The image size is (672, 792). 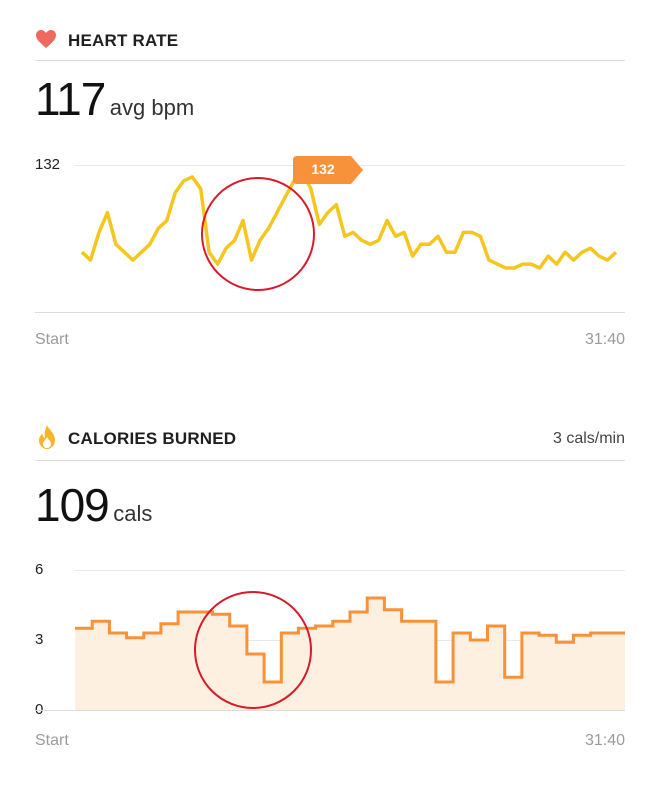 What do you see at coordinates (39, 569) in the screenshot?
I see `calories-y-tick-6: 6` at bounding box center [39, 569].